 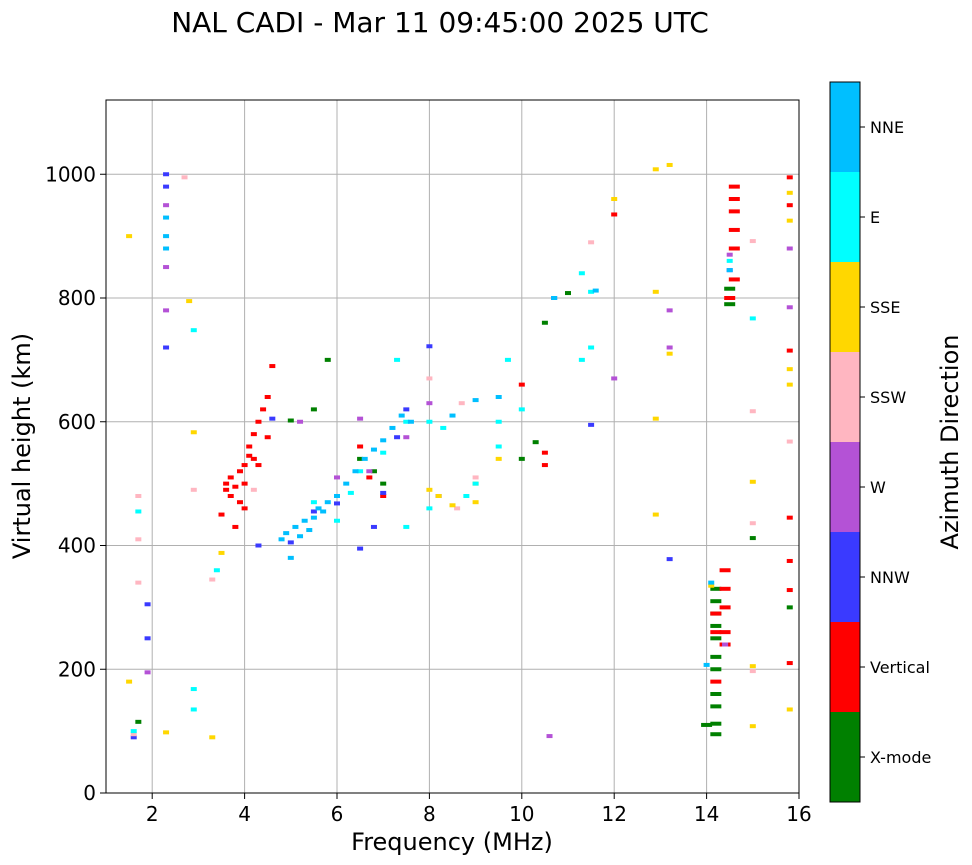 I want to click on colorbar-label: X-mode, so click(x=900, y=757).